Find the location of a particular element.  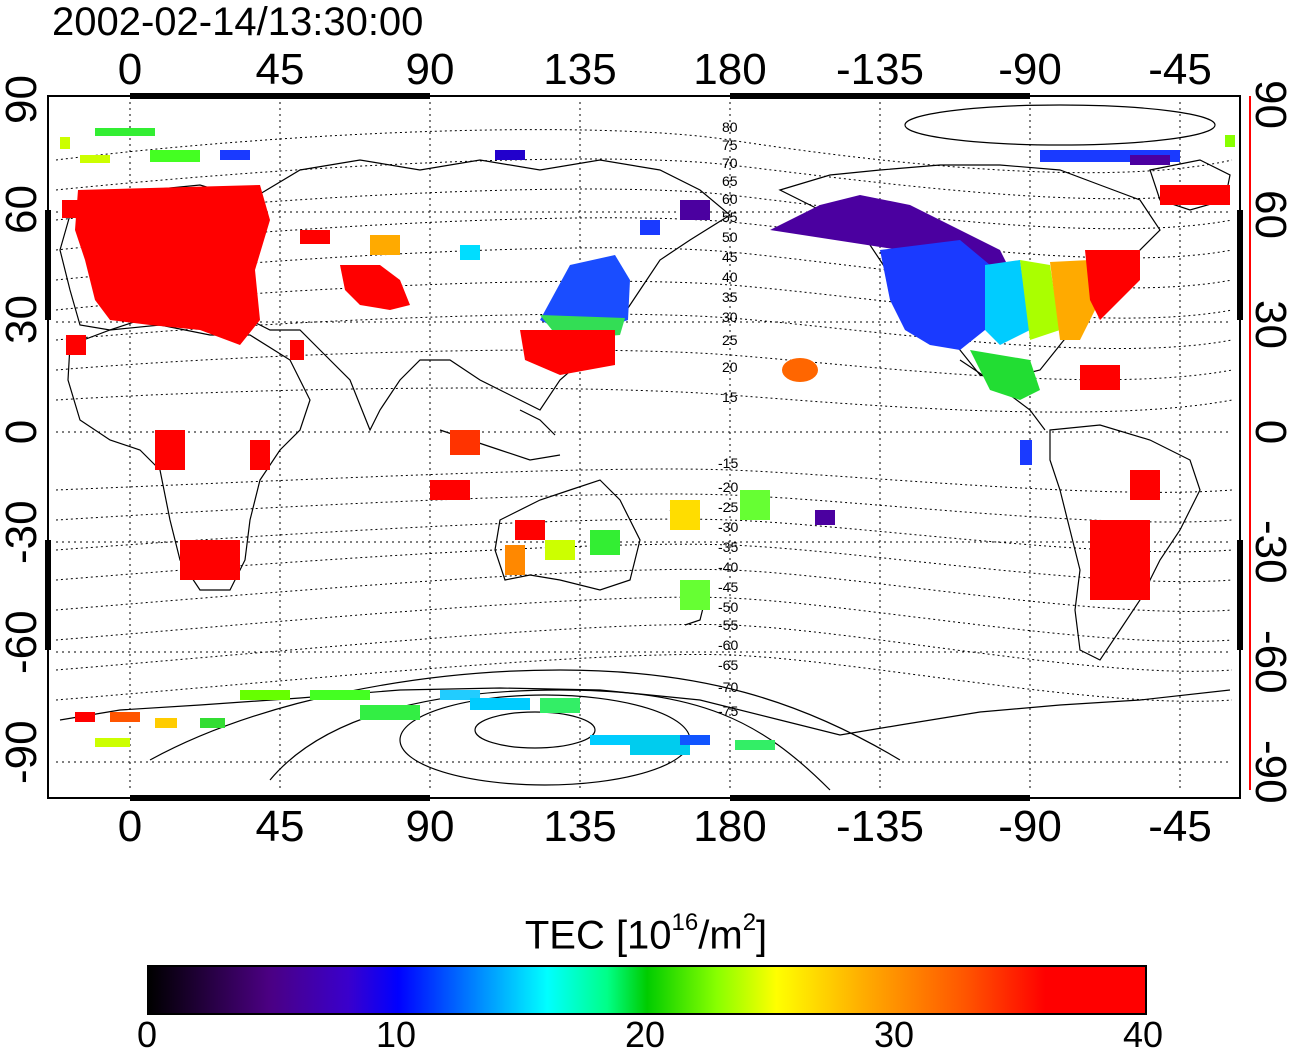

colorbar-title: TEC [1016/m2] is located at coordinates (646, 931).